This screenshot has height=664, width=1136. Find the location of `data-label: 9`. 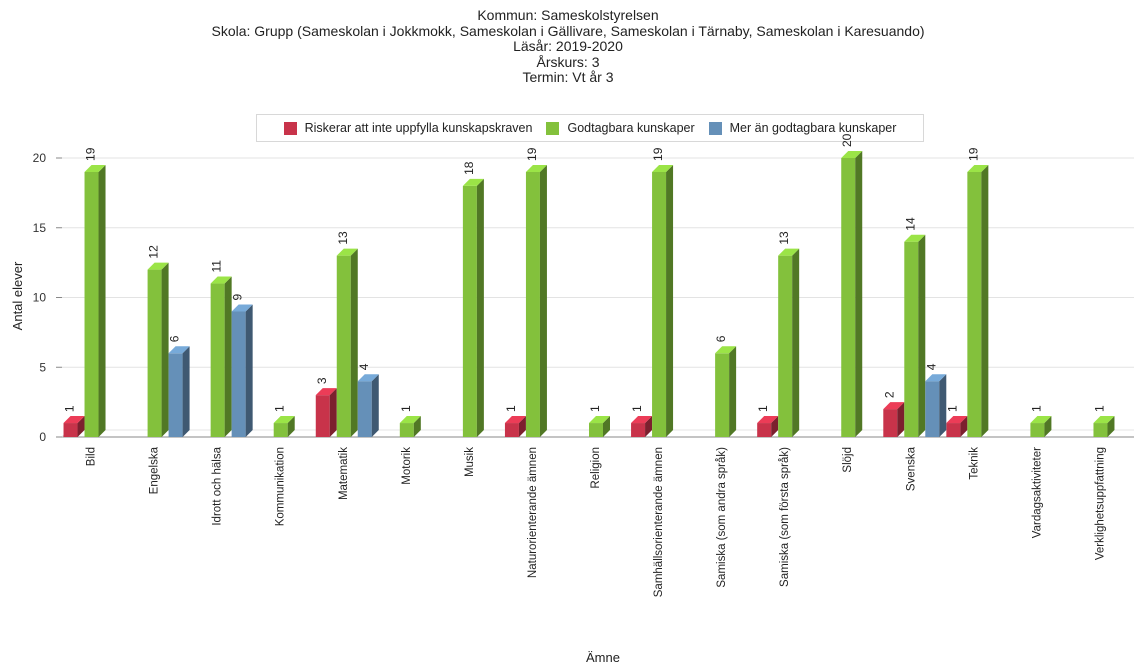

data-label: 9 is located at coordinates (238, 296).